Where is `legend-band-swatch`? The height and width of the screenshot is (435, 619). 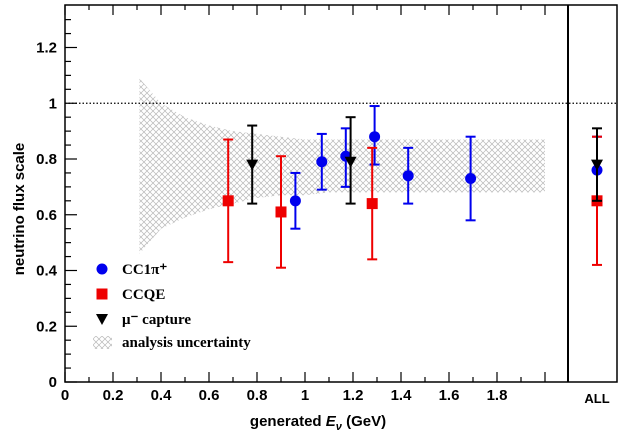 legend-band-swatch is located at coordinates (102, 342).